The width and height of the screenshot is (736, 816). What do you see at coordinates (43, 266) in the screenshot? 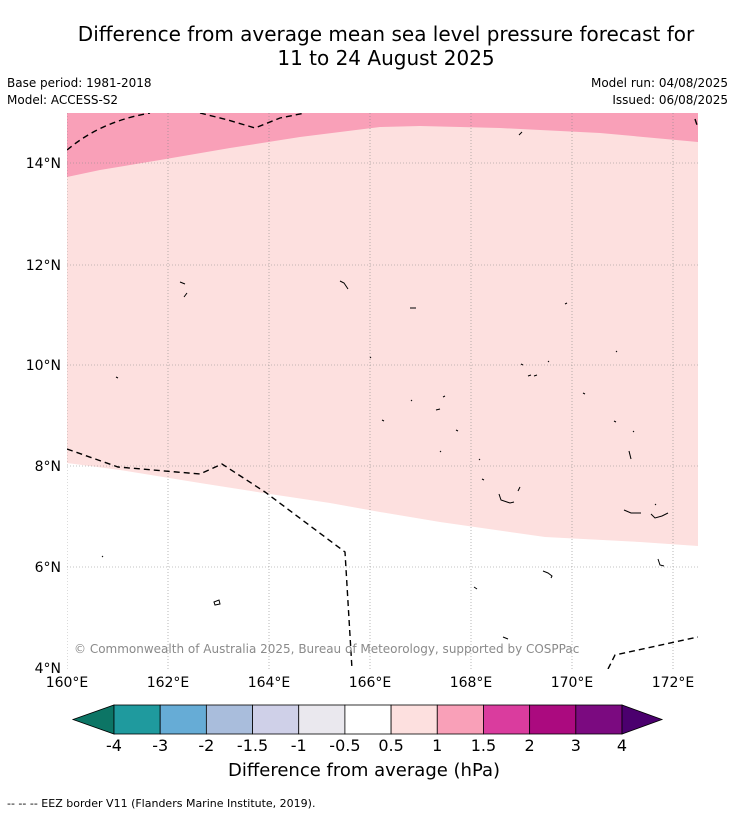
I see `lat-label-12n: 12°N` at bounding box center [43, 266].